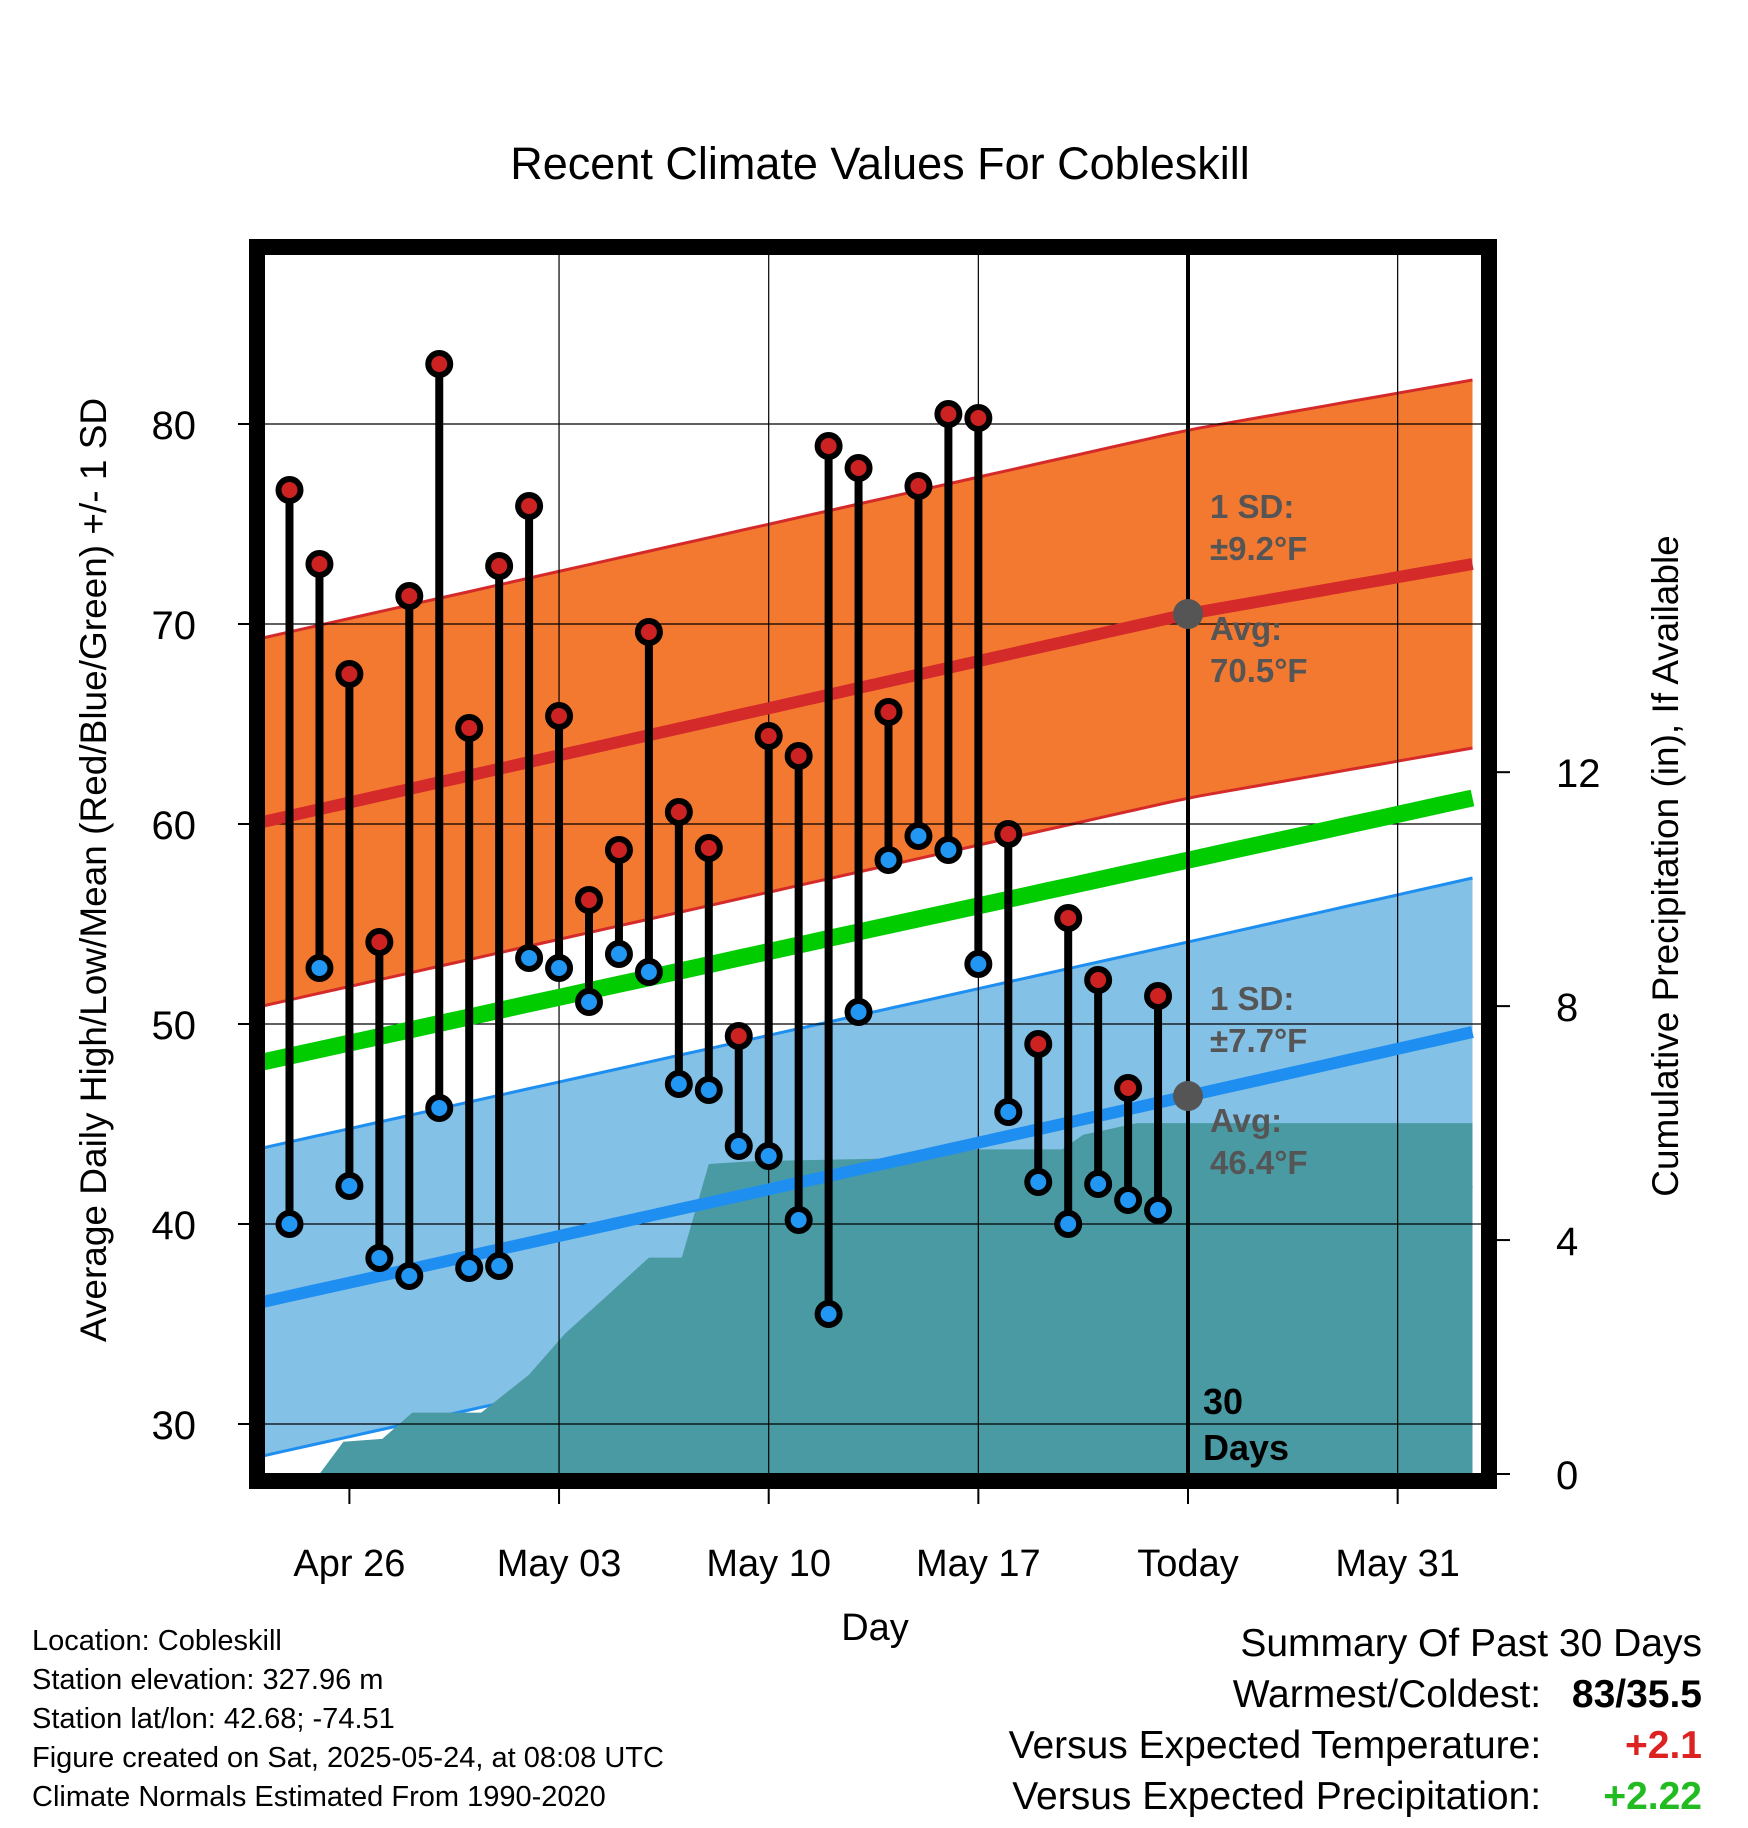 The width and height of the screenshot is (1748, 1828). I want to click on x-tick-label: Today, so click(1187, 1564).